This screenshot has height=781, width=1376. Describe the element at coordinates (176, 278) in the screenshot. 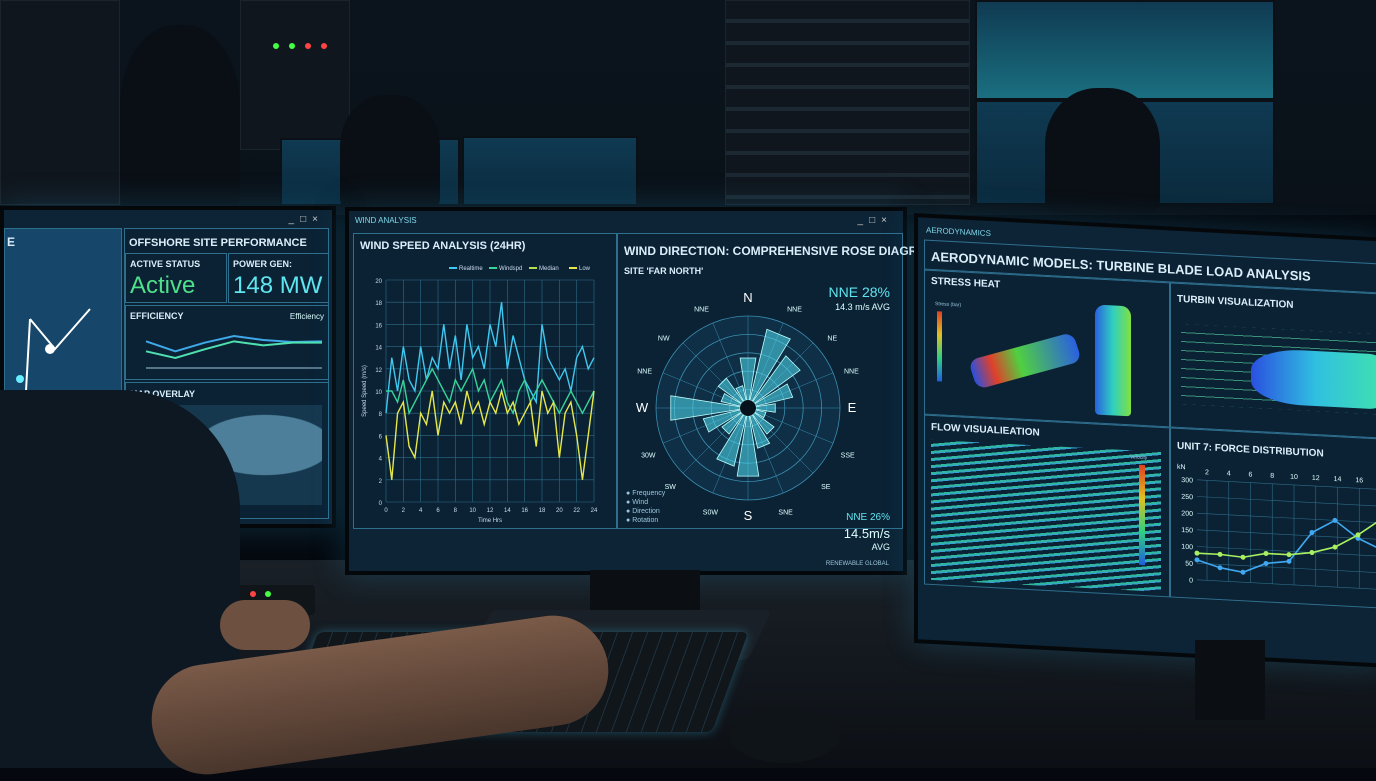

I see `active-status-card: ACTIVE STATUS Active` at that location.